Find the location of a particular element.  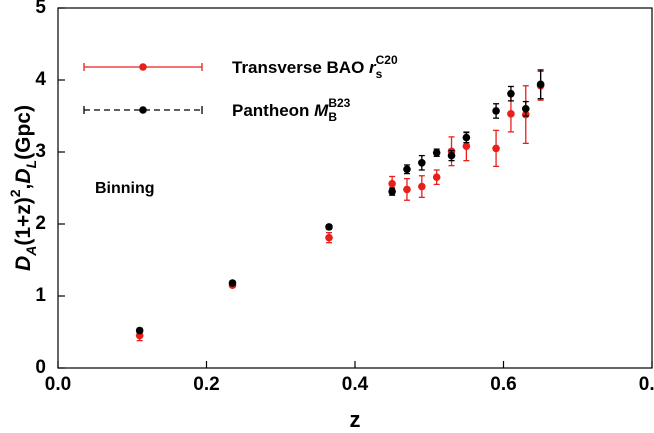

legend-label-sup: C20 is located at coordinates (387, 60).